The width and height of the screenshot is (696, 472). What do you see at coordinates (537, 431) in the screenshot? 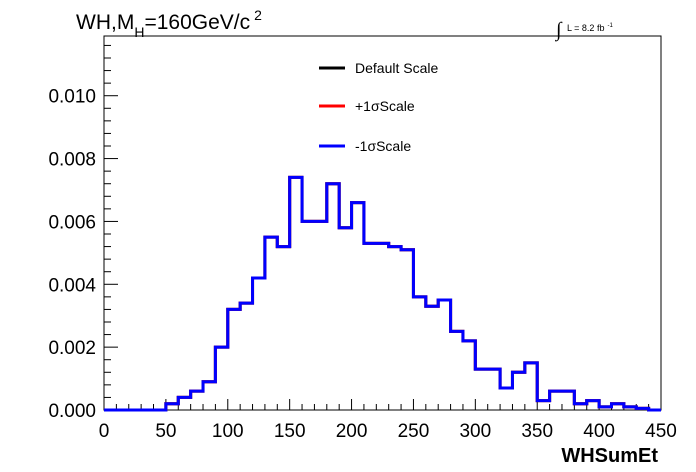
I see `x-tick-label: 350` at bounding box center [537, 431].